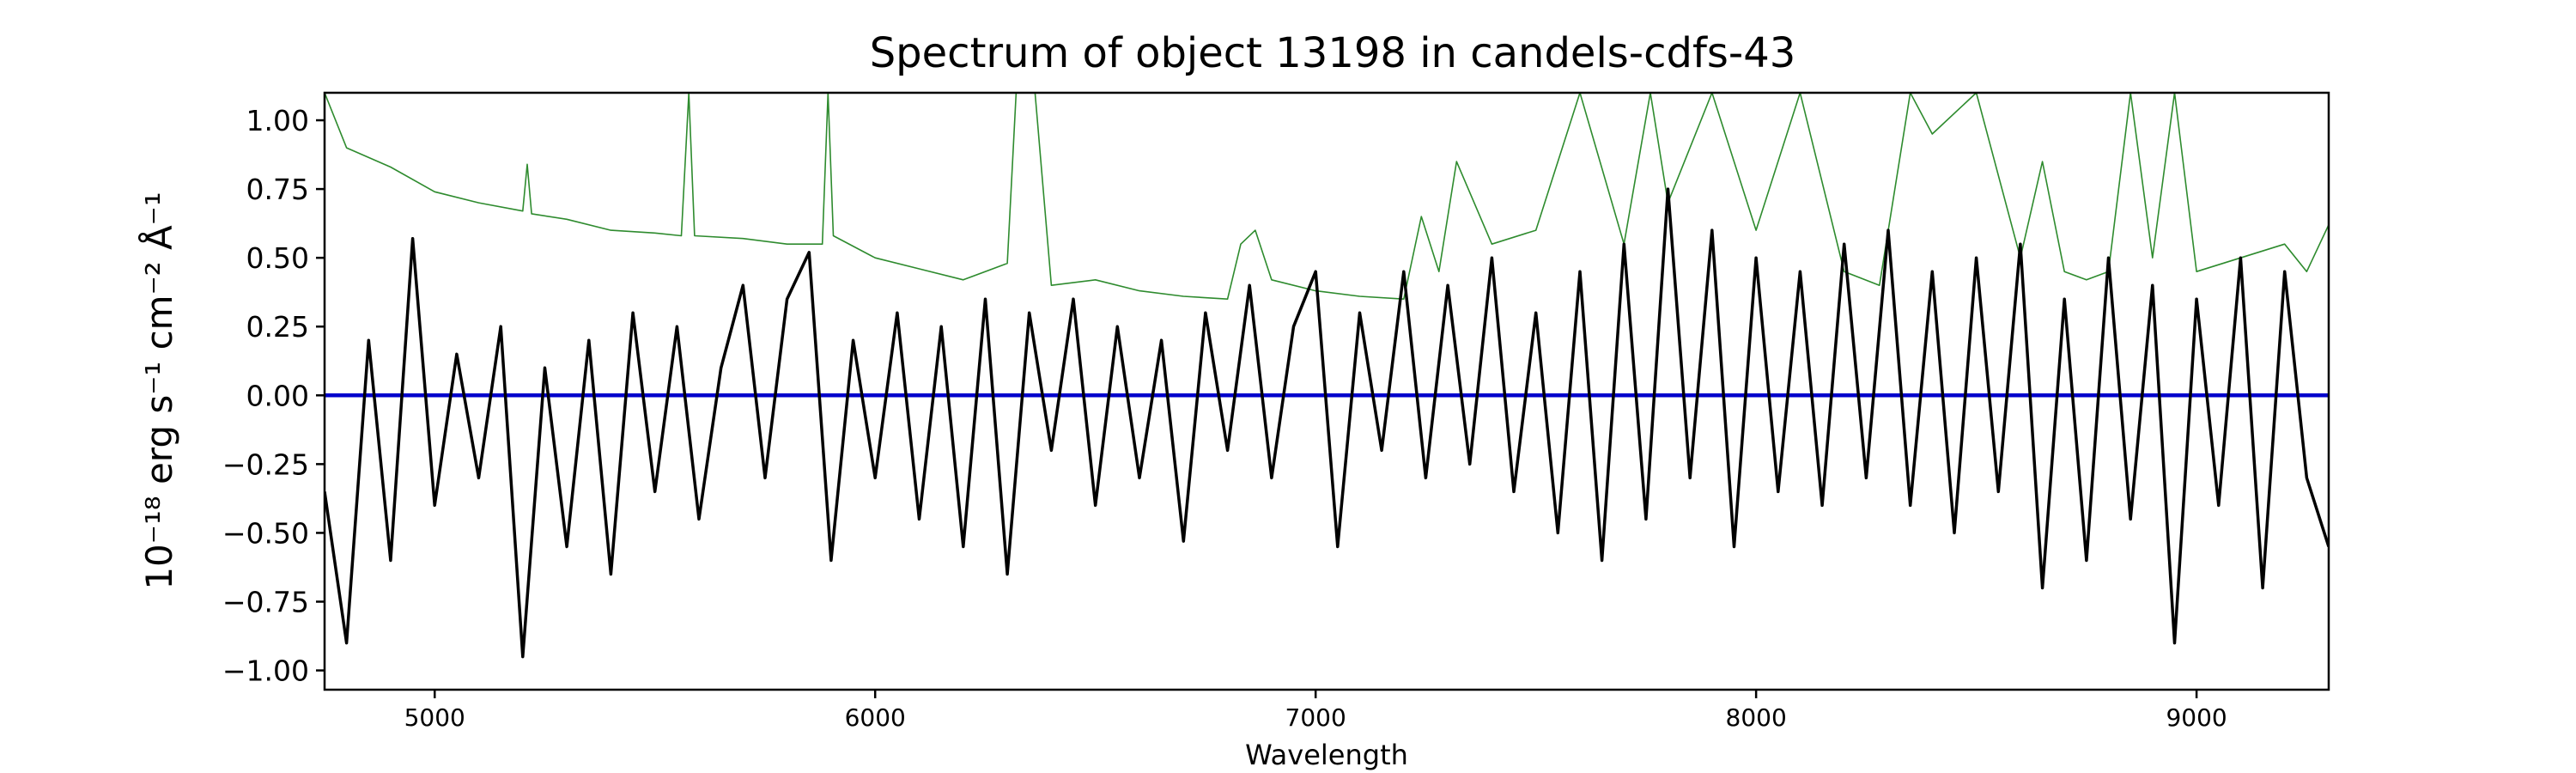 Image resolution: width=2576 pixels, height=773 pixels. What do you see at coordinates (1327, 755) in the screenshot?
I see `x-axis-label: Wavelength` at bounding box center [1327, 755].